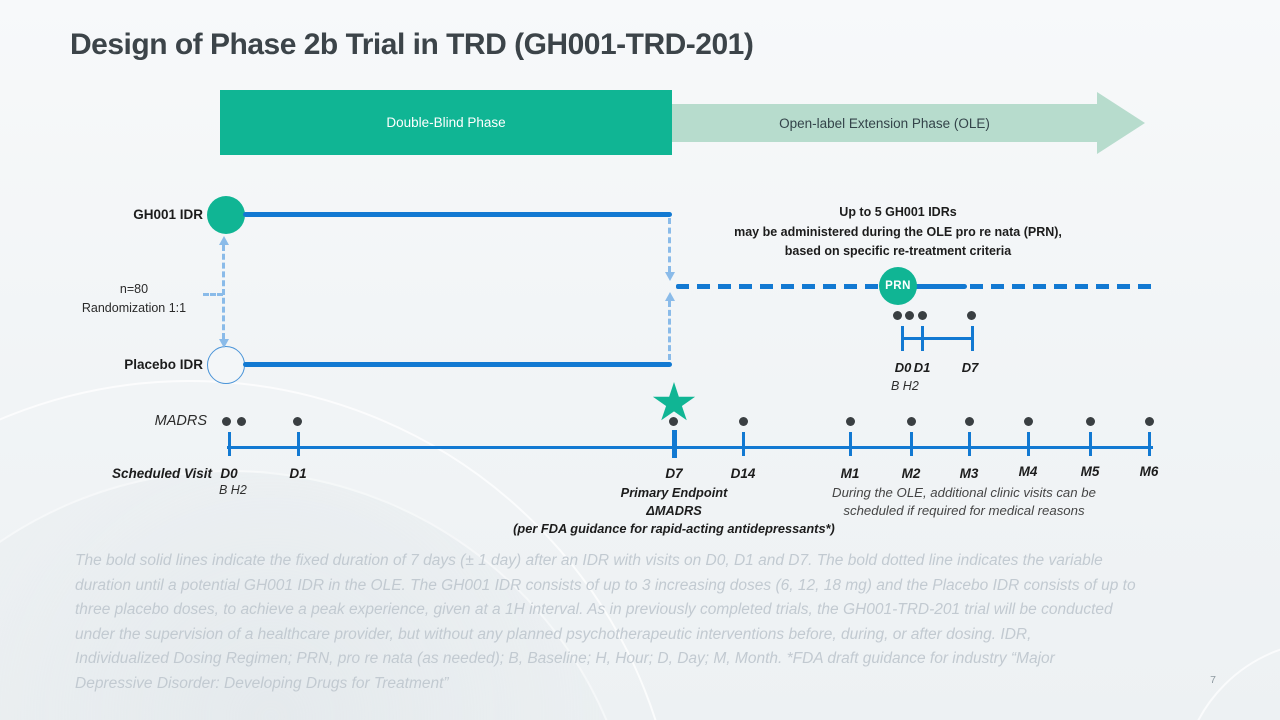  Describe the element at coordinates (224, 343) in the screenshot. I see `randomization-arrow-down-icon` at that location.